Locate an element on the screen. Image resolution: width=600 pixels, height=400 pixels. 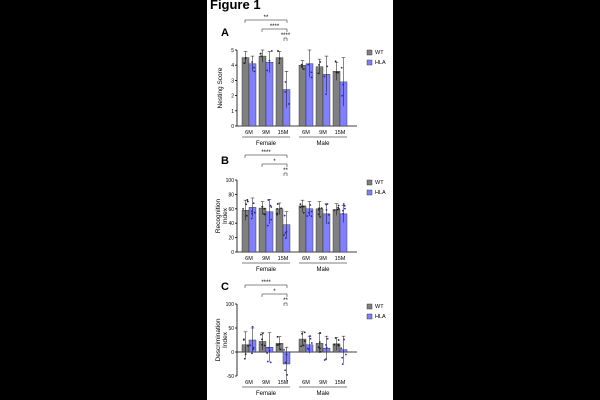
group-label: Male is located at coordinates (323, 270).